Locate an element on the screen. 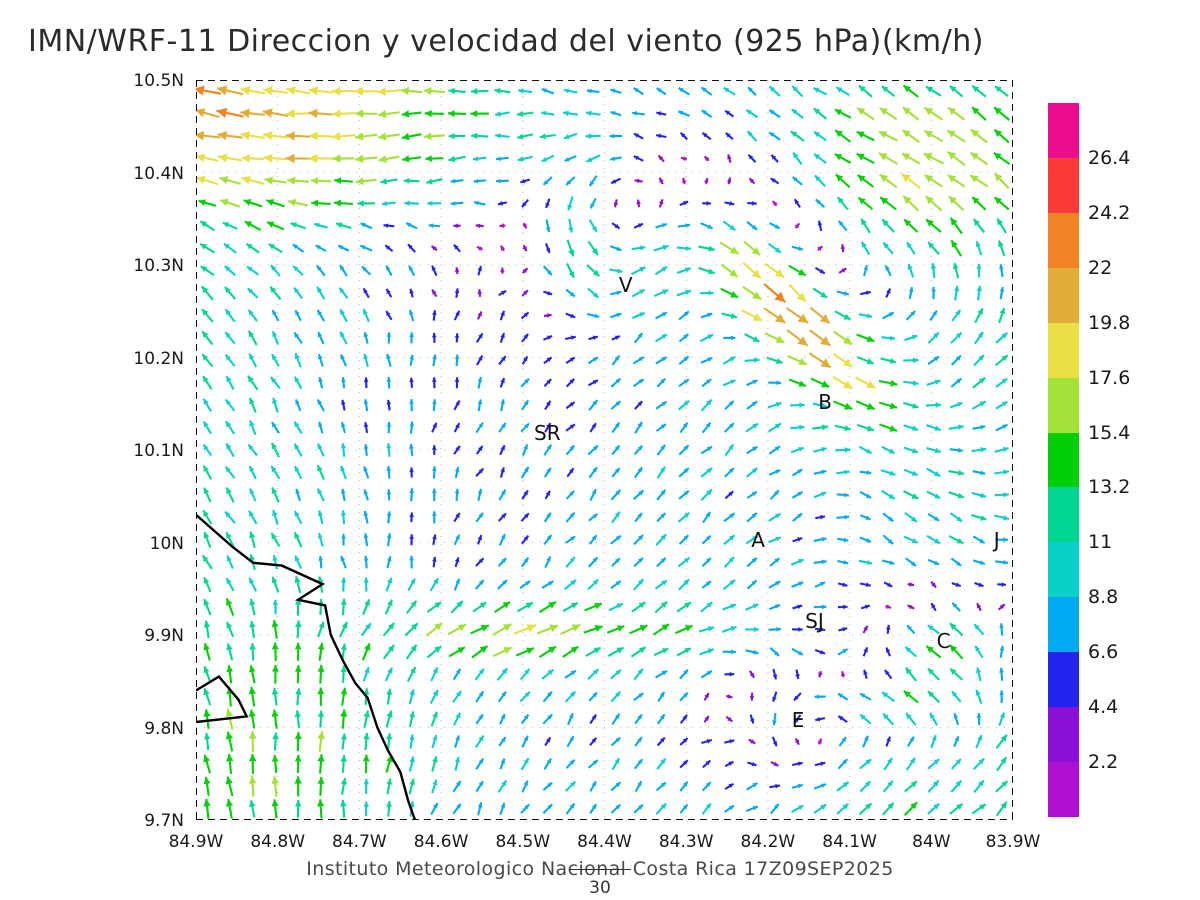  colorbar-tick-label: 17.6 is located at coordinates (1109, 377).